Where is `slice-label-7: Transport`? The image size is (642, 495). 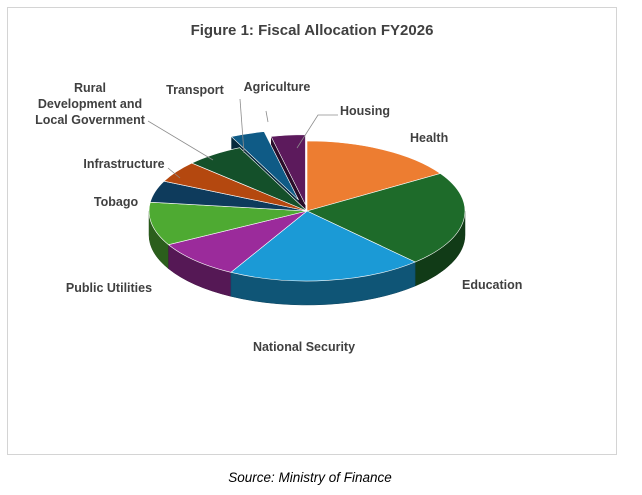
slice-label-7: Transport is located at coordinates (195, 90).